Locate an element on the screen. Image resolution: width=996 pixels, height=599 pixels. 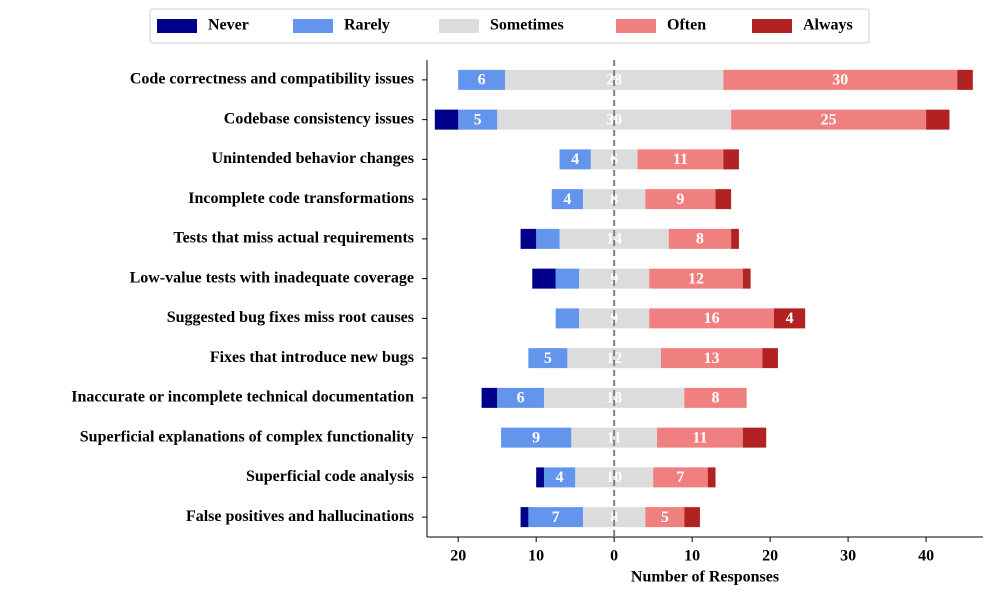
legend-label: Always is located at coordinates (828, 25).